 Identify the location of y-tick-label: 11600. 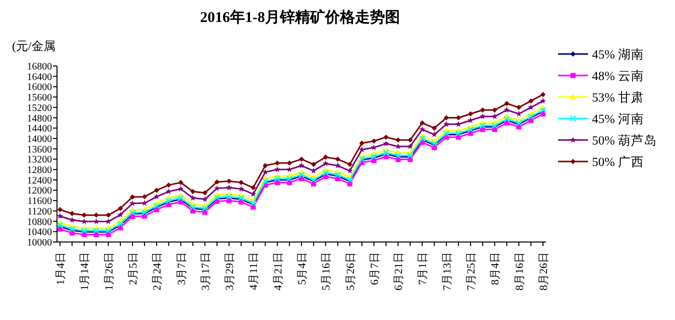
(39, 202).